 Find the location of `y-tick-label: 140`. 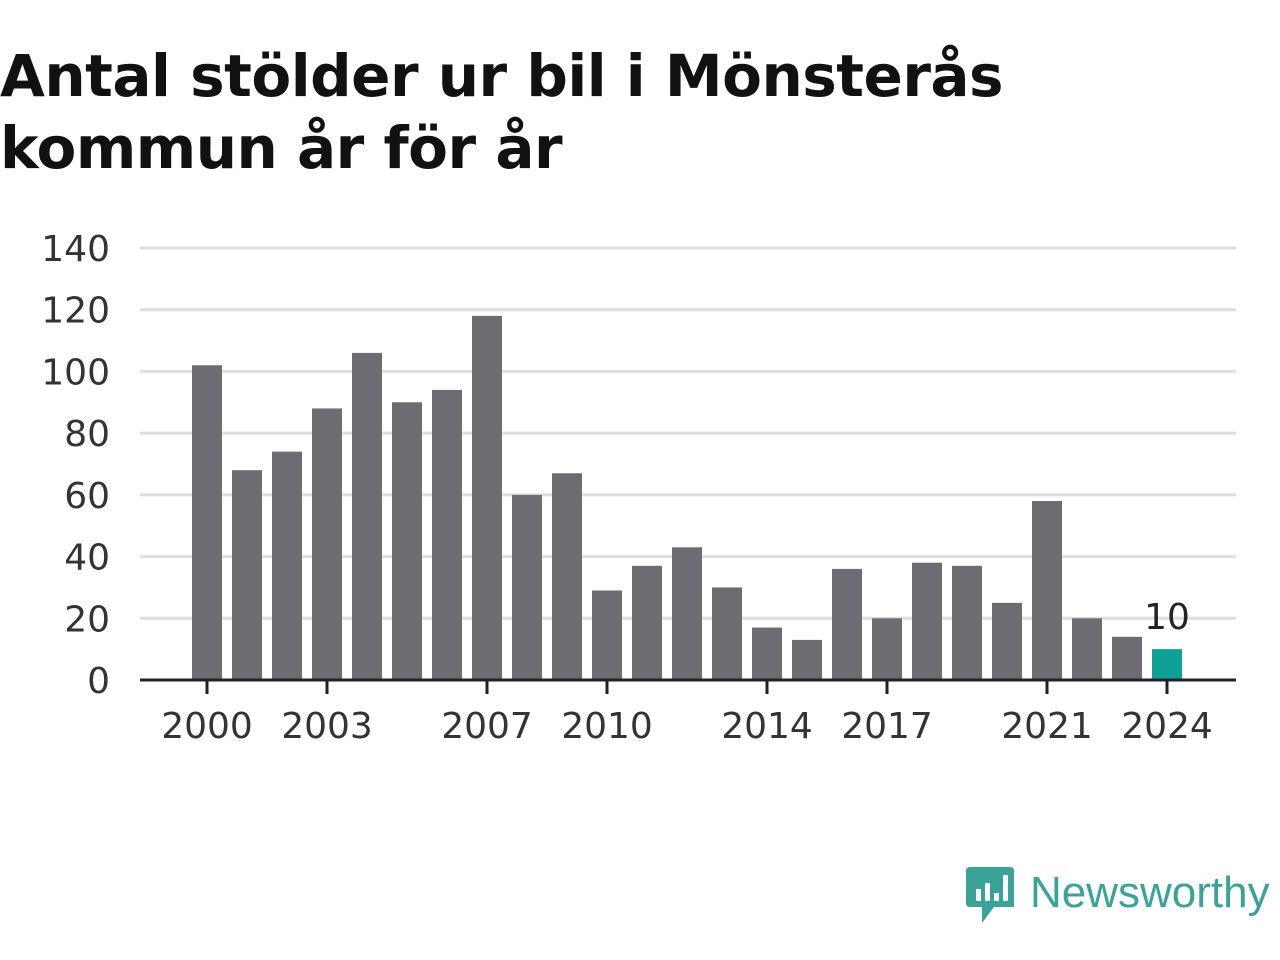

y-tick-label: 140 is located at coordinates (75, 249).